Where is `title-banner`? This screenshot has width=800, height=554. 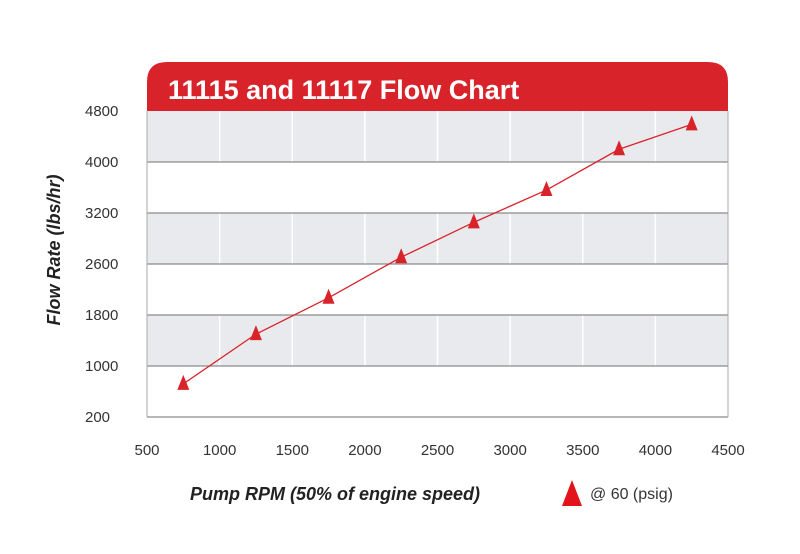 title-banner is located at coordinates (437, 86).